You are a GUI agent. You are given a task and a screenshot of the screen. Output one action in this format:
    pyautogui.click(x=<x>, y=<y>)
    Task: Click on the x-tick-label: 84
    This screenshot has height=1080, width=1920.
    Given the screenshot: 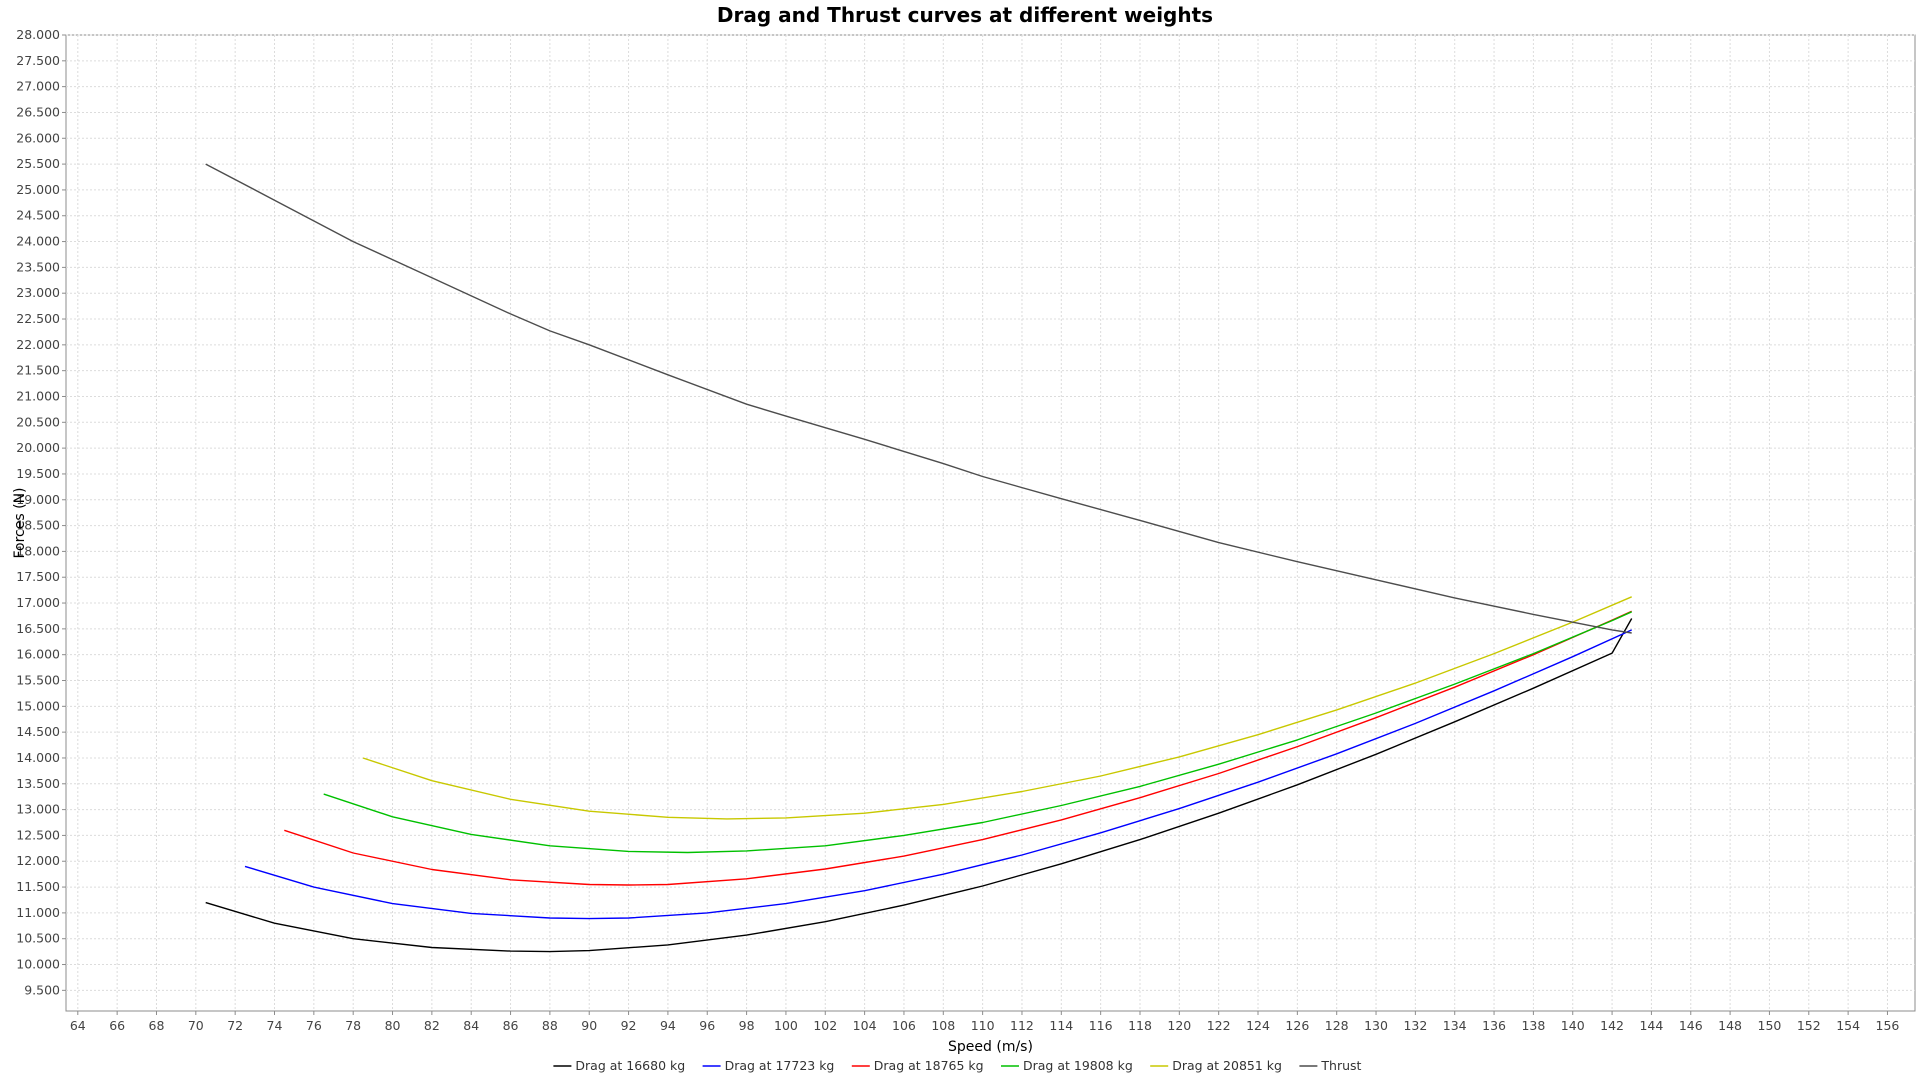 What is the action you would take?
    pyautogui.click(x=471, y=1025)
    